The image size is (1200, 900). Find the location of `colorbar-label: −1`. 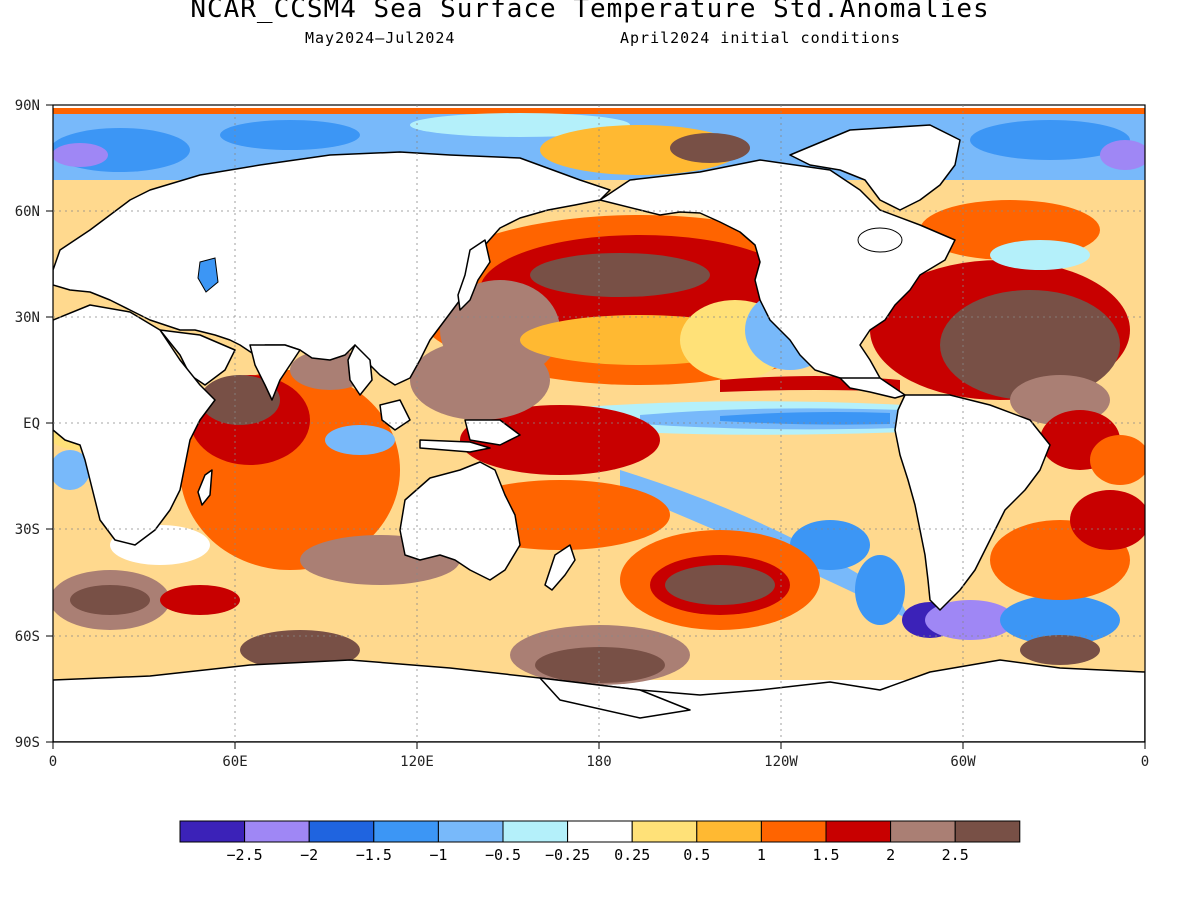

colorbar-label: −1 is located at coordinates (438, 855).